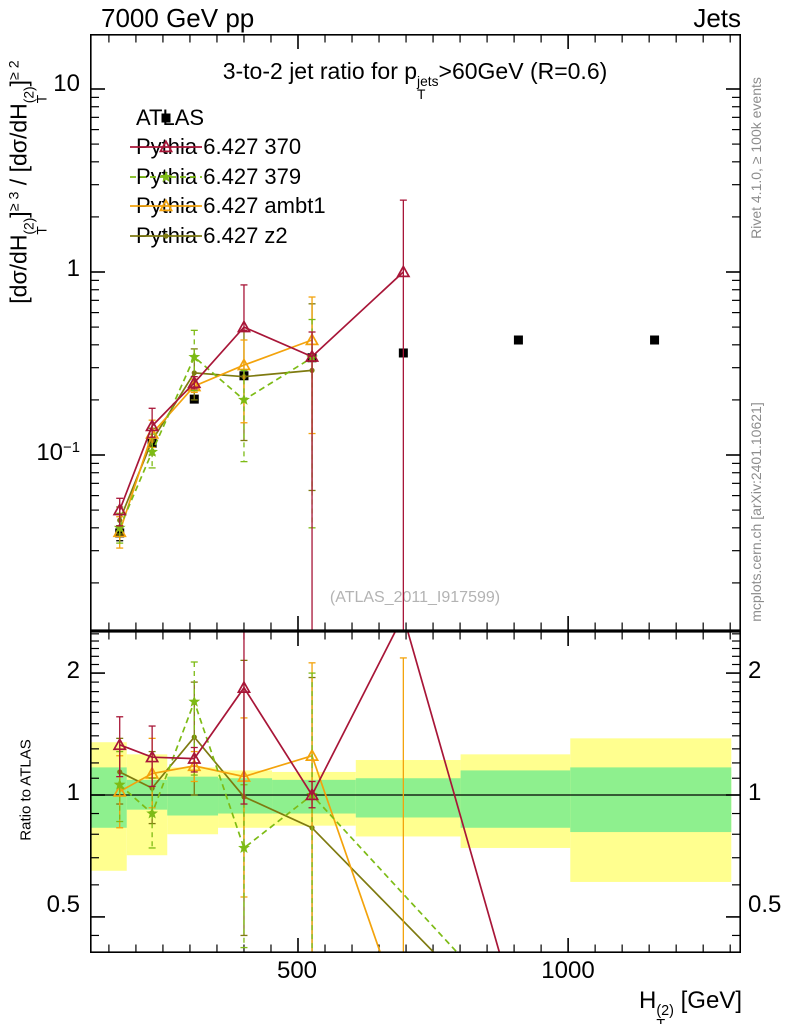 The image size is (786, 1024). What do you see at coordinates (415, 597) in the screenshot?
I see `analysis-id-watermark: (ATLAS_2011_I917599)` at bounding box center [415, 597].